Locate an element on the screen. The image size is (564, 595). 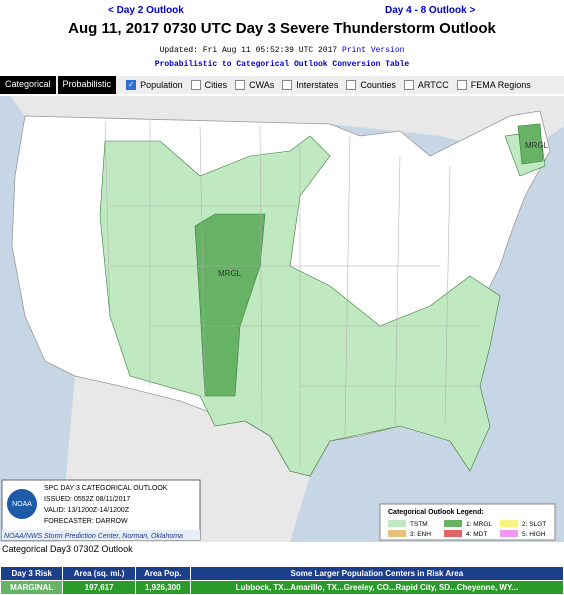
legend-bg is located at coordinates (467, 522).